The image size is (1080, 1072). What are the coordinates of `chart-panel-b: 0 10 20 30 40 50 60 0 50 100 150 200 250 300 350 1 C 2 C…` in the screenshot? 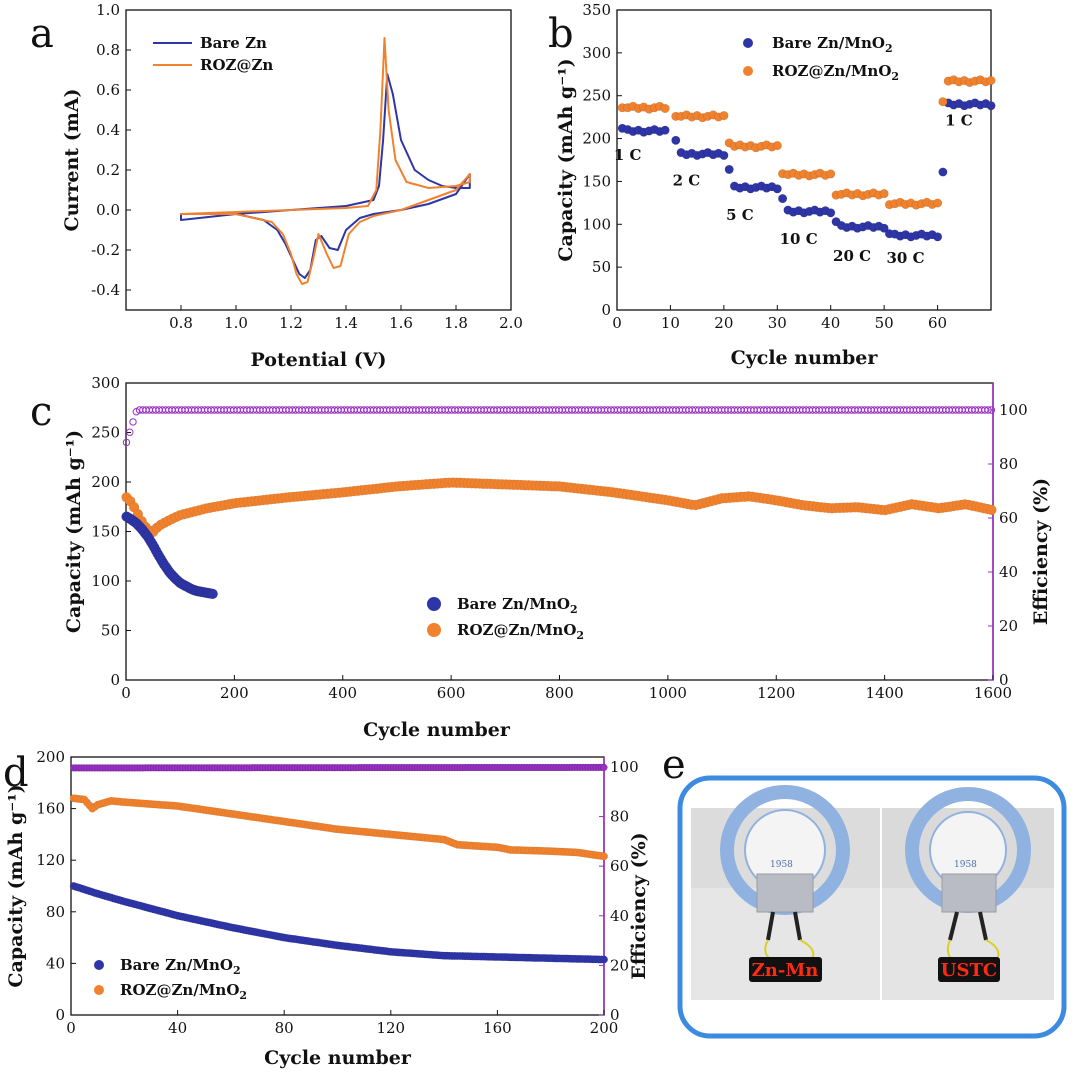 It's located at (775, 185).